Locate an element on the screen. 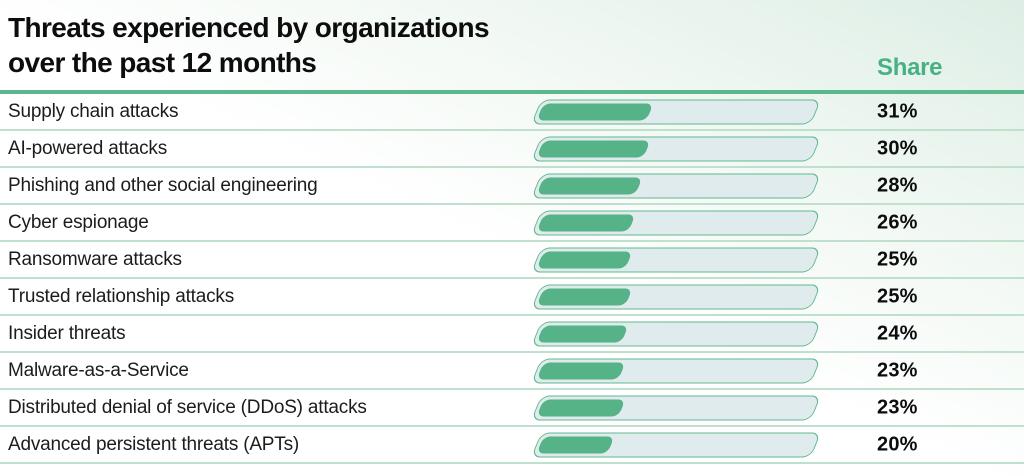 This screenshot has width=1024, height=476. threat-label: Cyber espionage is located at coordinates (78, 222).